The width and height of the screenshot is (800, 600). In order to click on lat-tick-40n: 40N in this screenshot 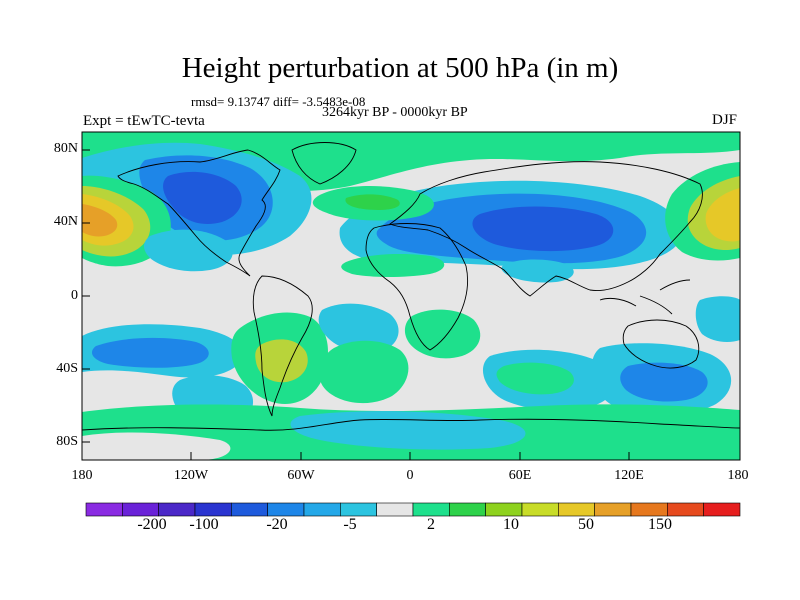, I will do `click(65, 221)`.